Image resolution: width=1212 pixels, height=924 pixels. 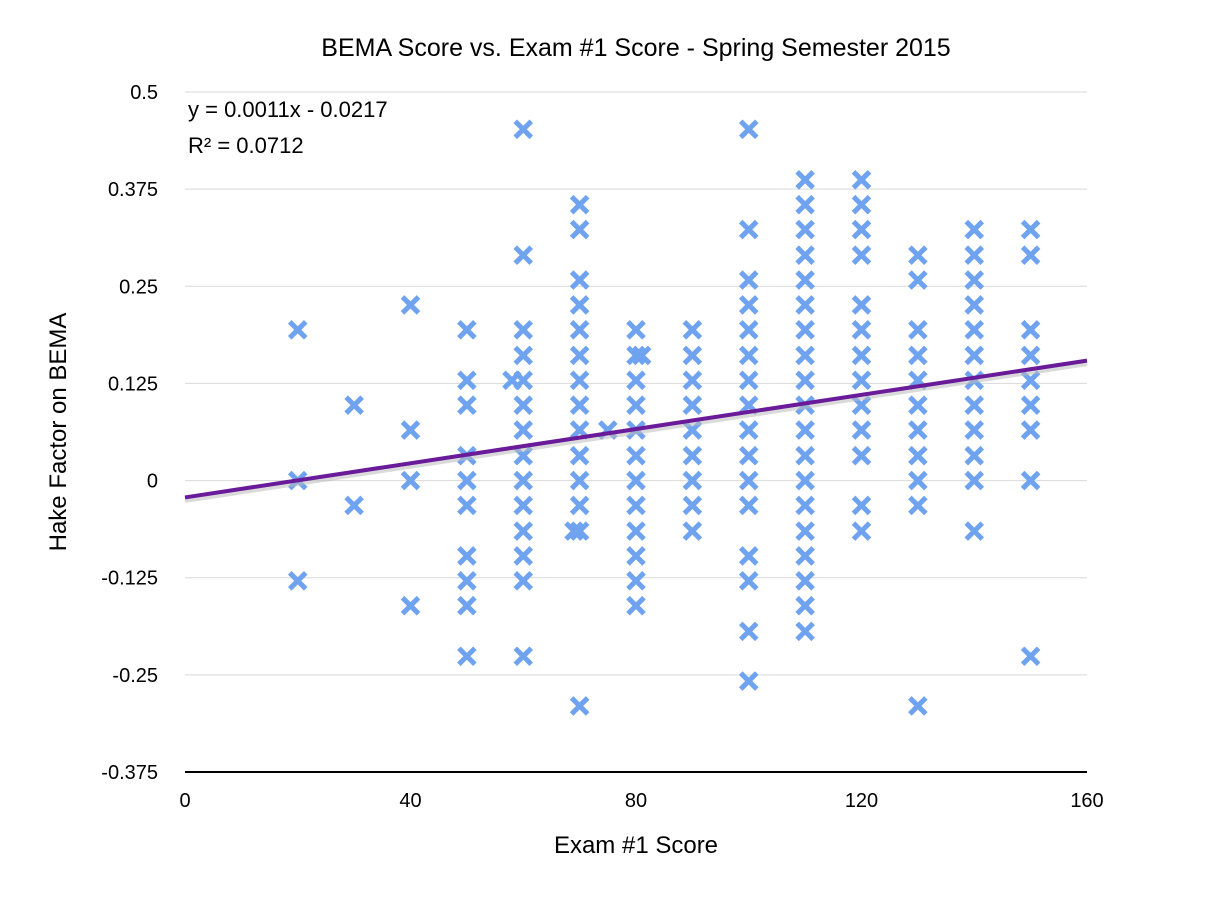 I want to click on y-tick-label: 0.5, so click(x=144, y=93).